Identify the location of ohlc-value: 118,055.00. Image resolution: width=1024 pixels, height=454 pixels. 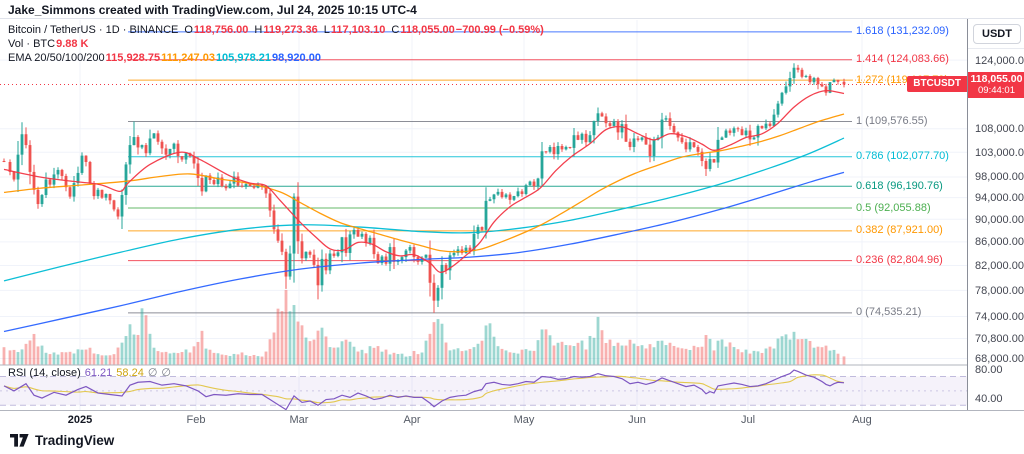
(427, 30).